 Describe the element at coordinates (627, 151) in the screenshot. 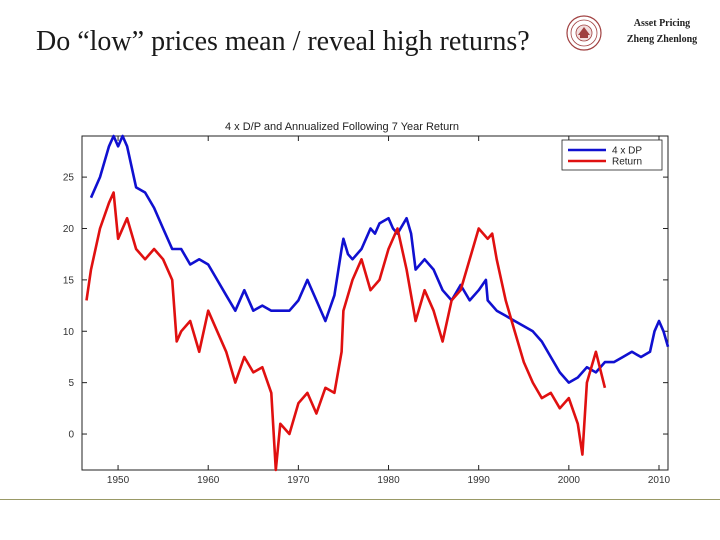

I see `legend-label: 4 x DP` at that location.